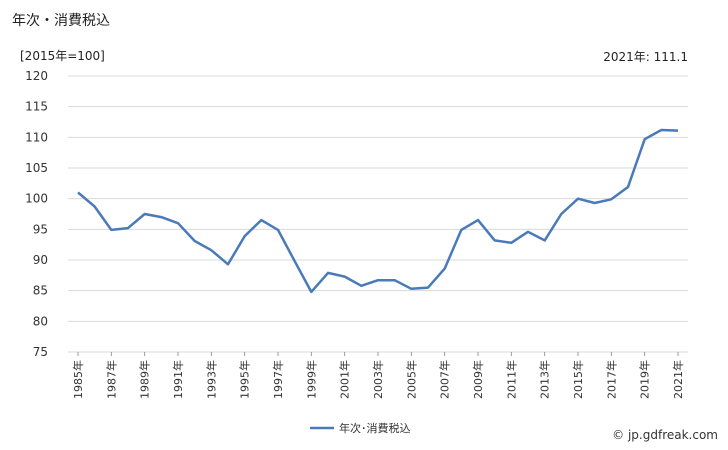  I want to click on legend: 年次･消費税込, so click(360, 428).